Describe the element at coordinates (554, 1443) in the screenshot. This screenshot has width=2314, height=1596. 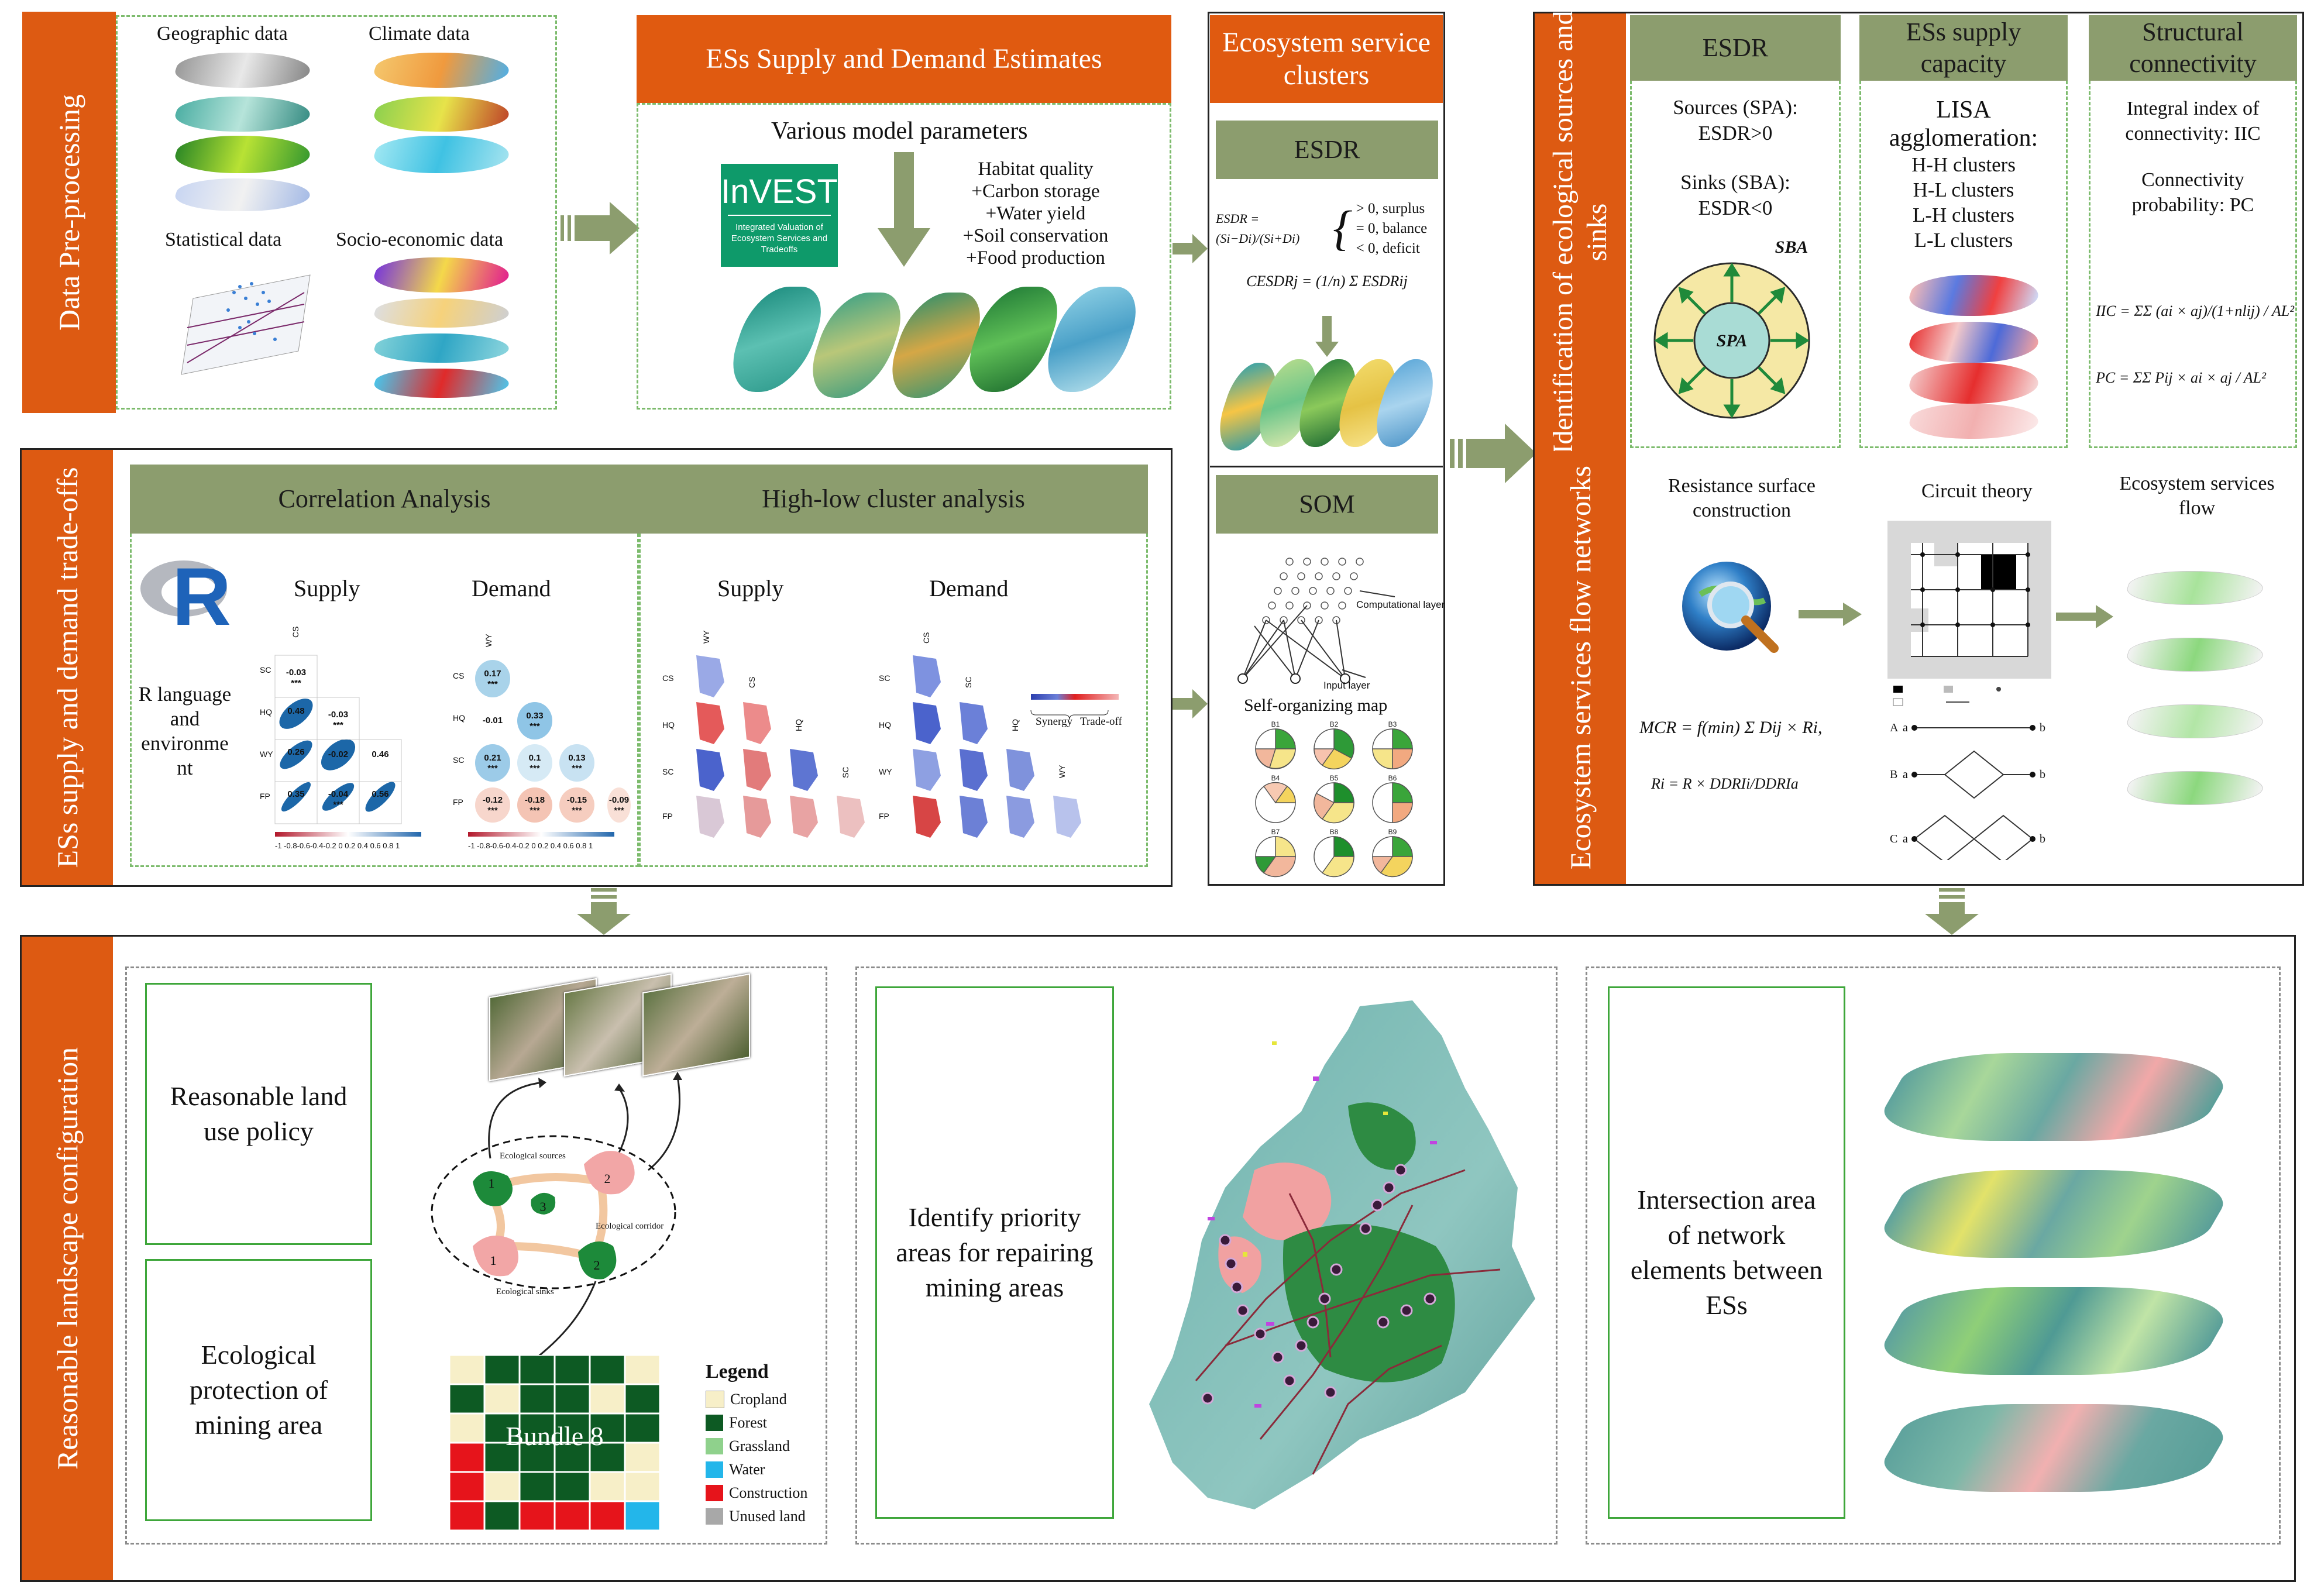
I see `bundle-grid: Bundle 8` at that location.